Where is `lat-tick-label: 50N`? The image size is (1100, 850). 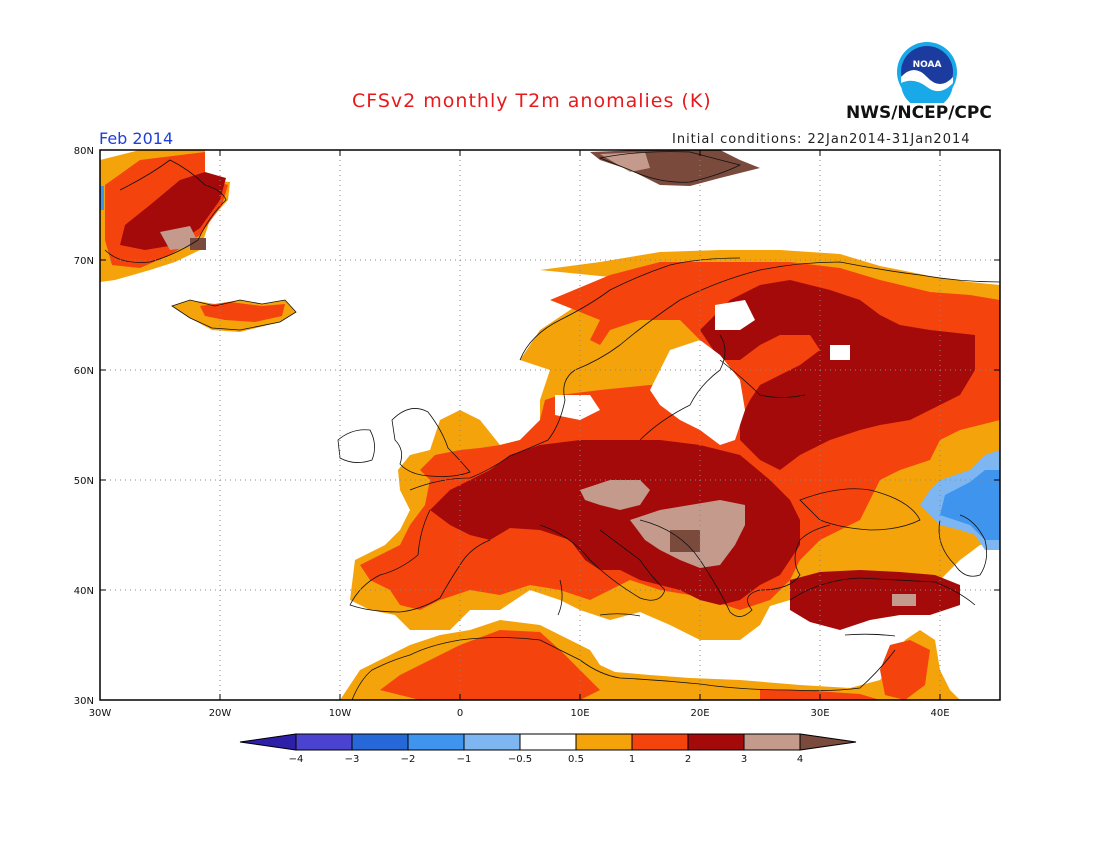
lat-tick-label: 50N is located at coordinates (84, 481).